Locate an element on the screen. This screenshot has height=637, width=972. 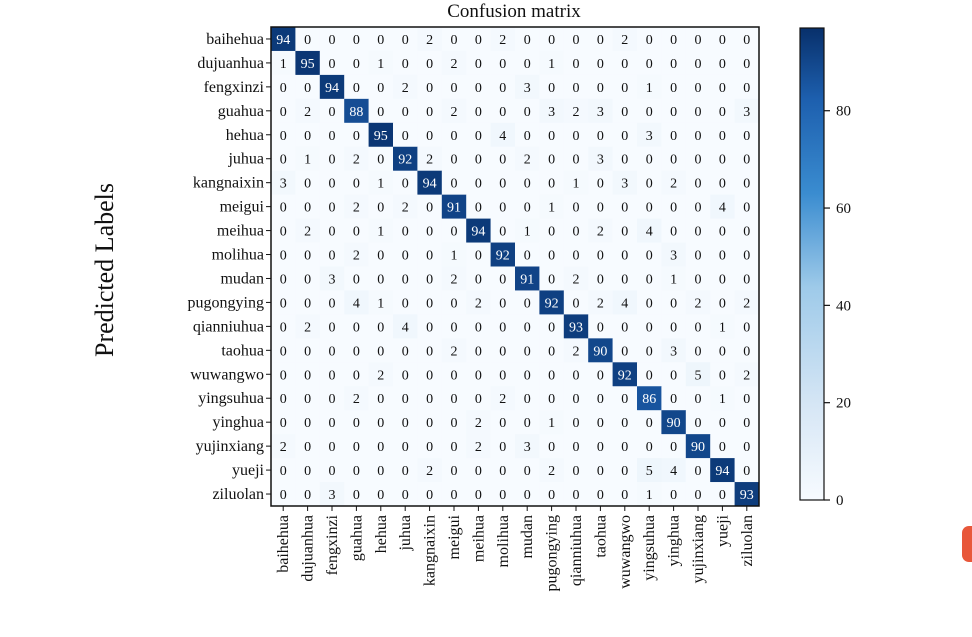
cell-value-label: 94 is located at coordinates (332, 88).